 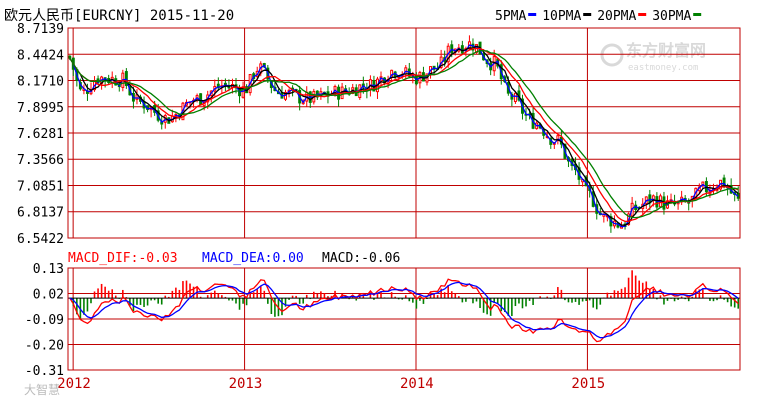 I want to click on x-tick-label: 2014, so click(x=417, y=384).